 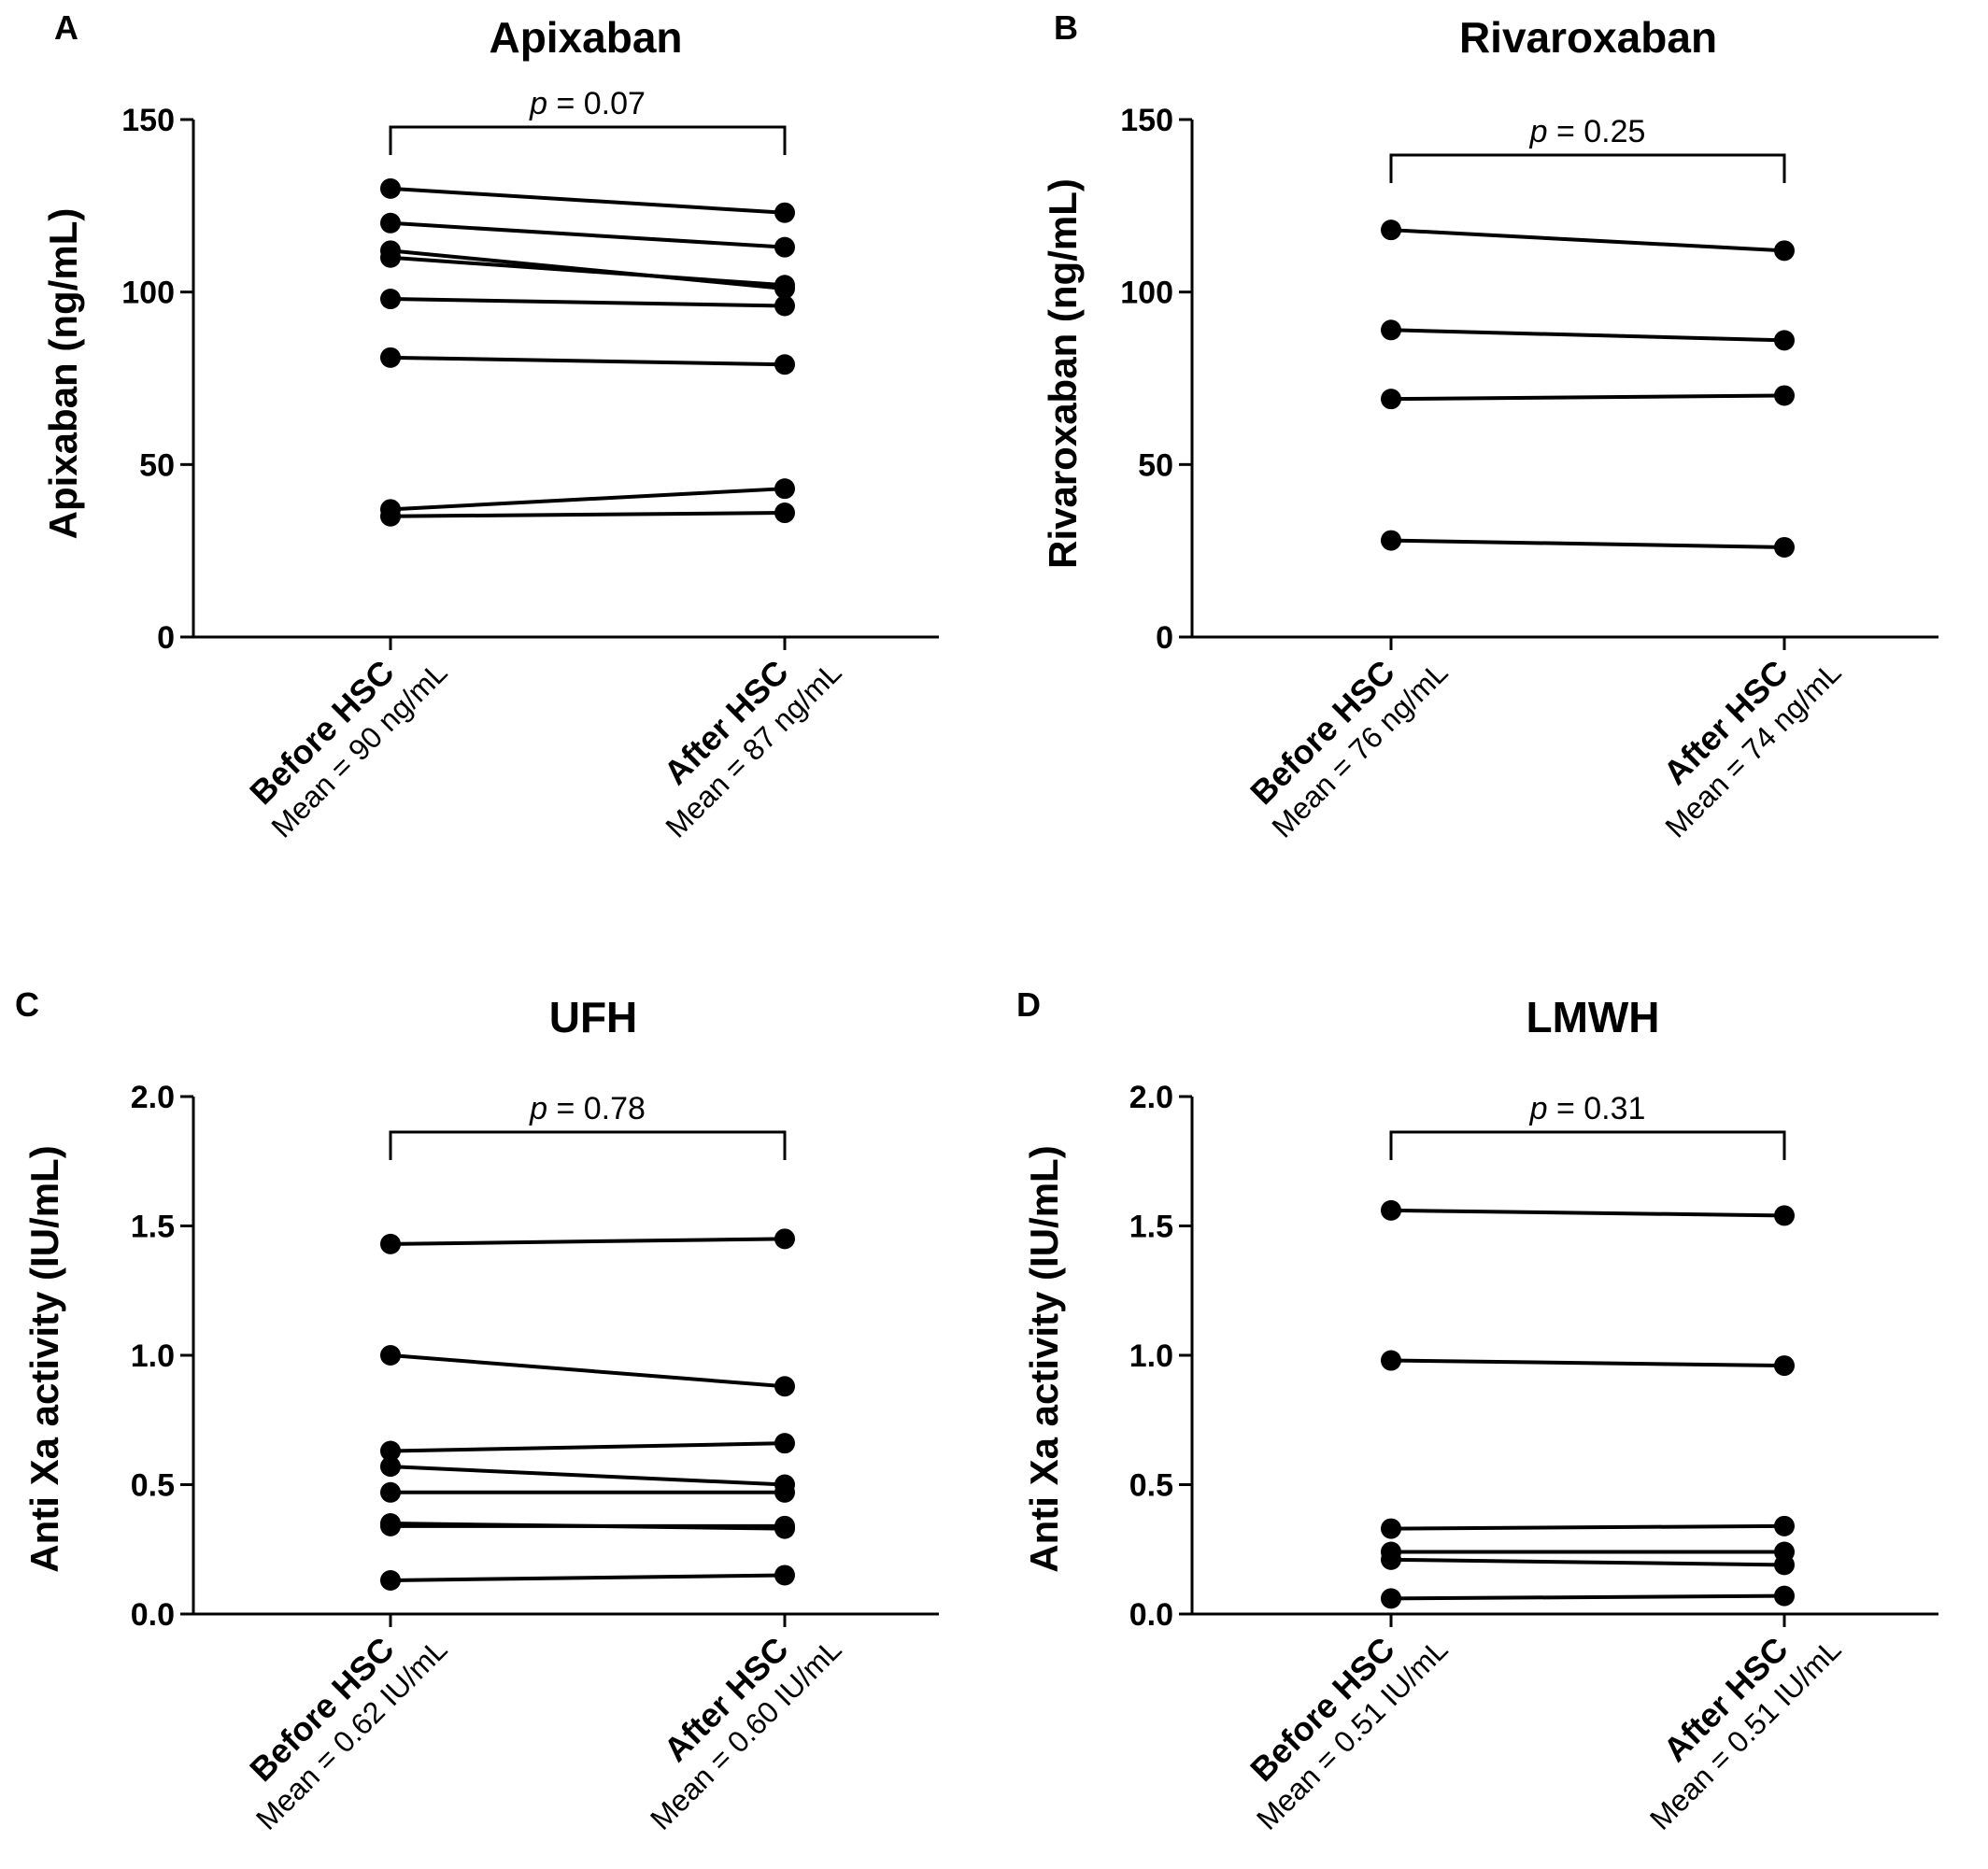 I want to click on p-value-text: = 0.78, so click(x=596, y=1108).